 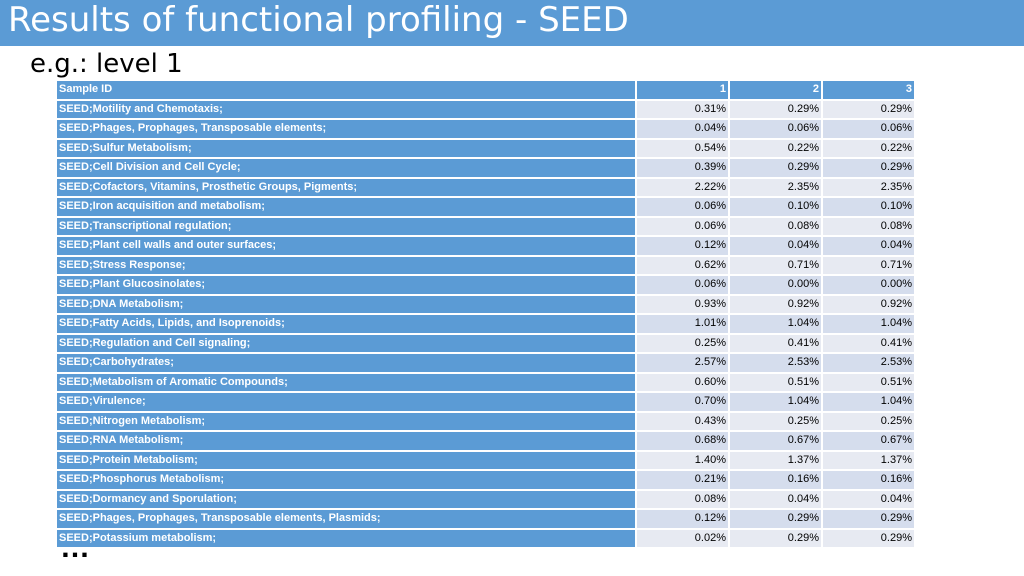 I want to click on row-value-1: 1.40%, so click(x=683, y=461).